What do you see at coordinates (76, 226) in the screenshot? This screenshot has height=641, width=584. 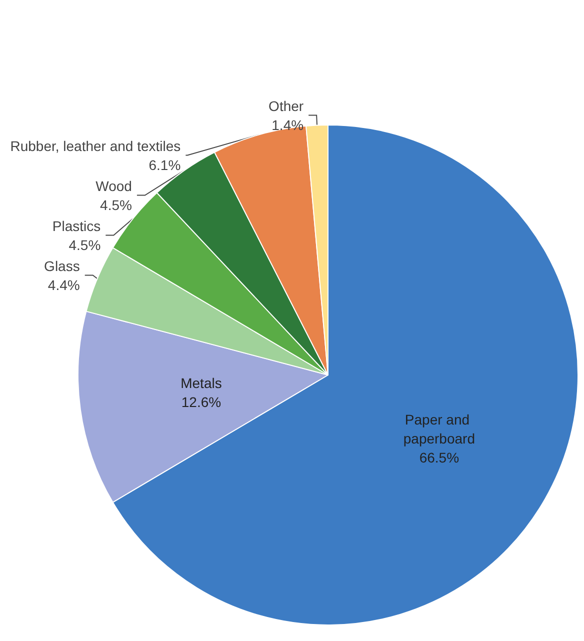 I see `slice-label: Plastics` at bounding box center [76, 226].